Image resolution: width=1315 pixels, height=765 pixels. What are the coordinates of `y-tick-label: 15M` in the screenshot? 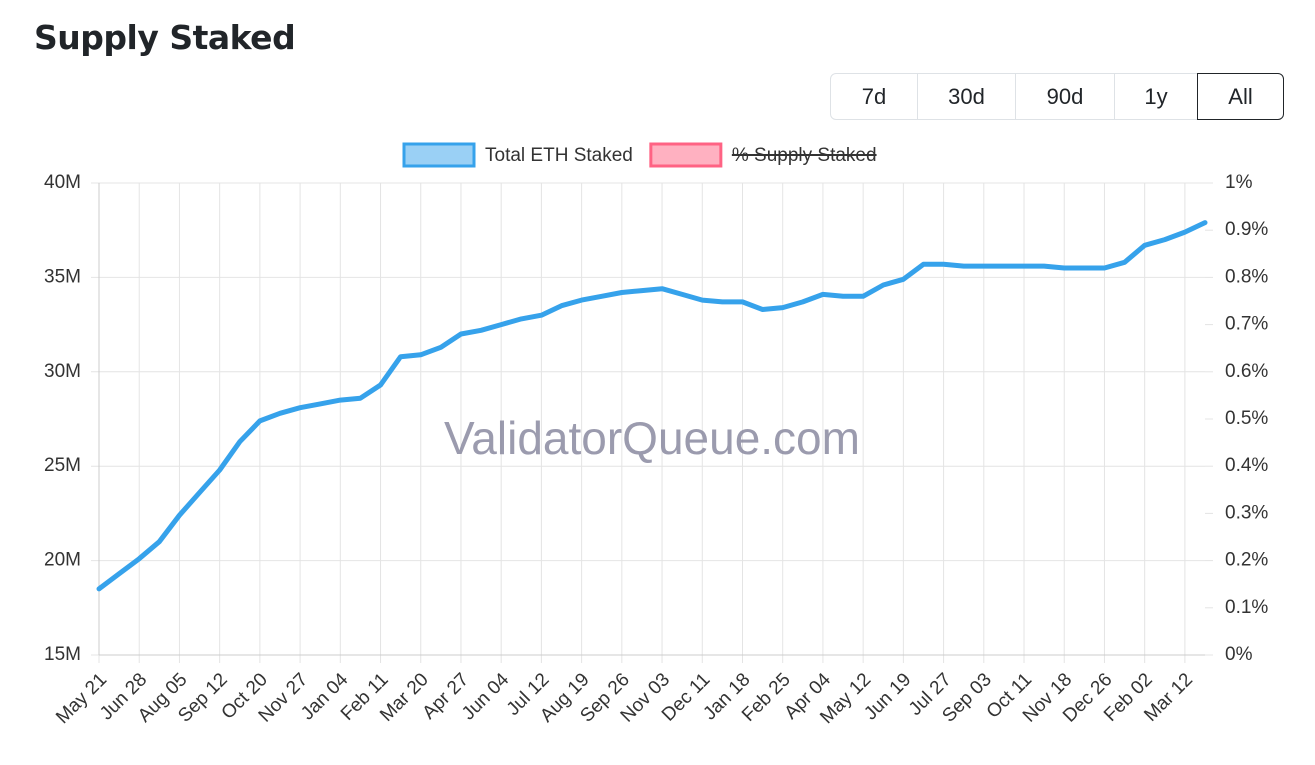 It's located at (62, 654).